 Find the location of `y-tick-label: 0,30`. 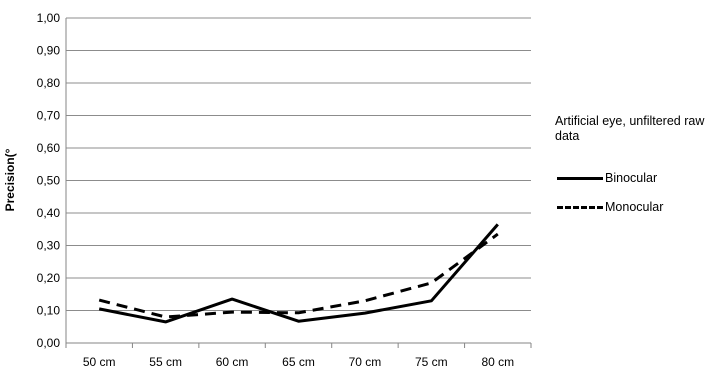

y-tick-label: 0,30 is located at coordinates (49, 246).